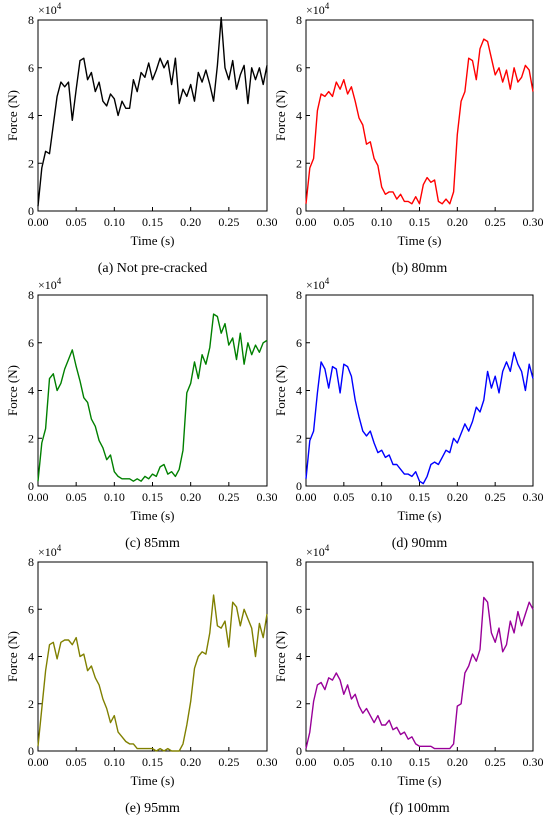  What do you see at coordinates (152, 808) in the screenshot?
I see `panel-caption: (e) 95mm` at bounding box center [152, 808].